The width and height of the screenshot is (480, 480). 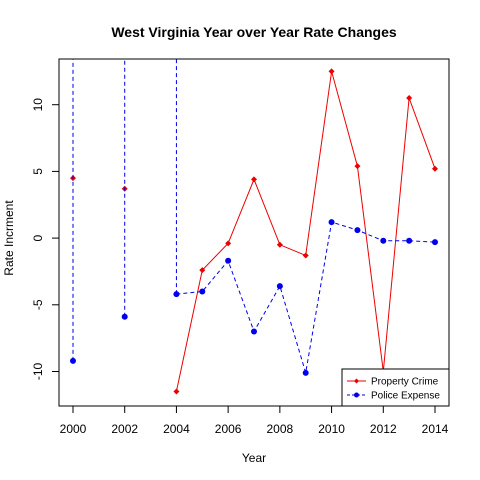 What do you see at coordinates (383, 429) in the screenshot?
I see `x-tick-label: 2012` at bounding box center [383, 429].